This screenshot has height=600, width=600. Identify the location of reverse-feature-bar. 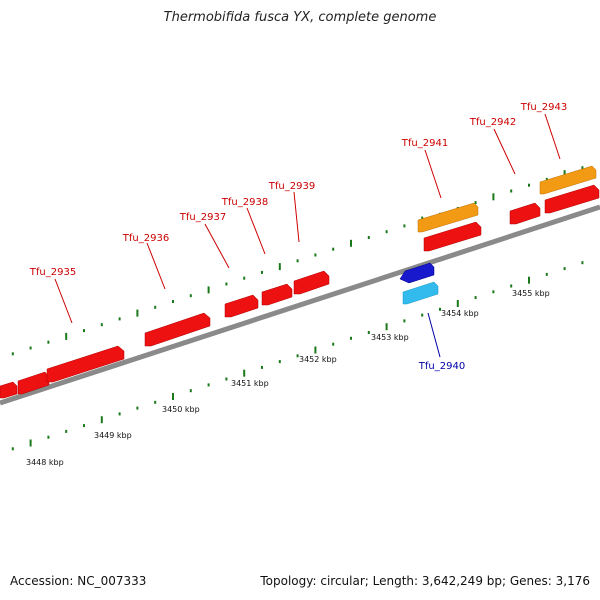
(420, 293).